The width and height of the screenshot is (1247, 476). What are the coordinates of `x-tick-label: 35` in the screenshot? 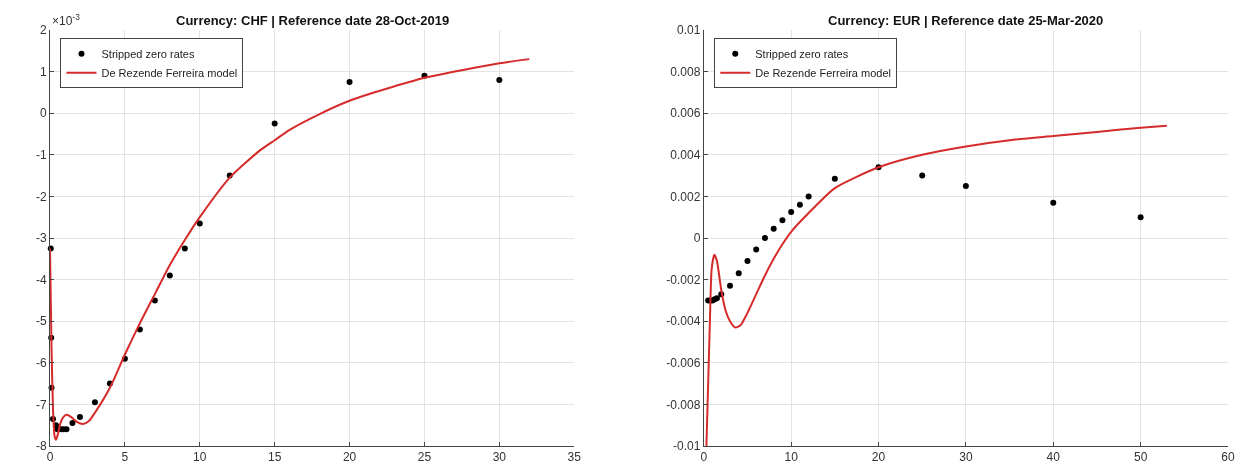 It's located at (574, 457).